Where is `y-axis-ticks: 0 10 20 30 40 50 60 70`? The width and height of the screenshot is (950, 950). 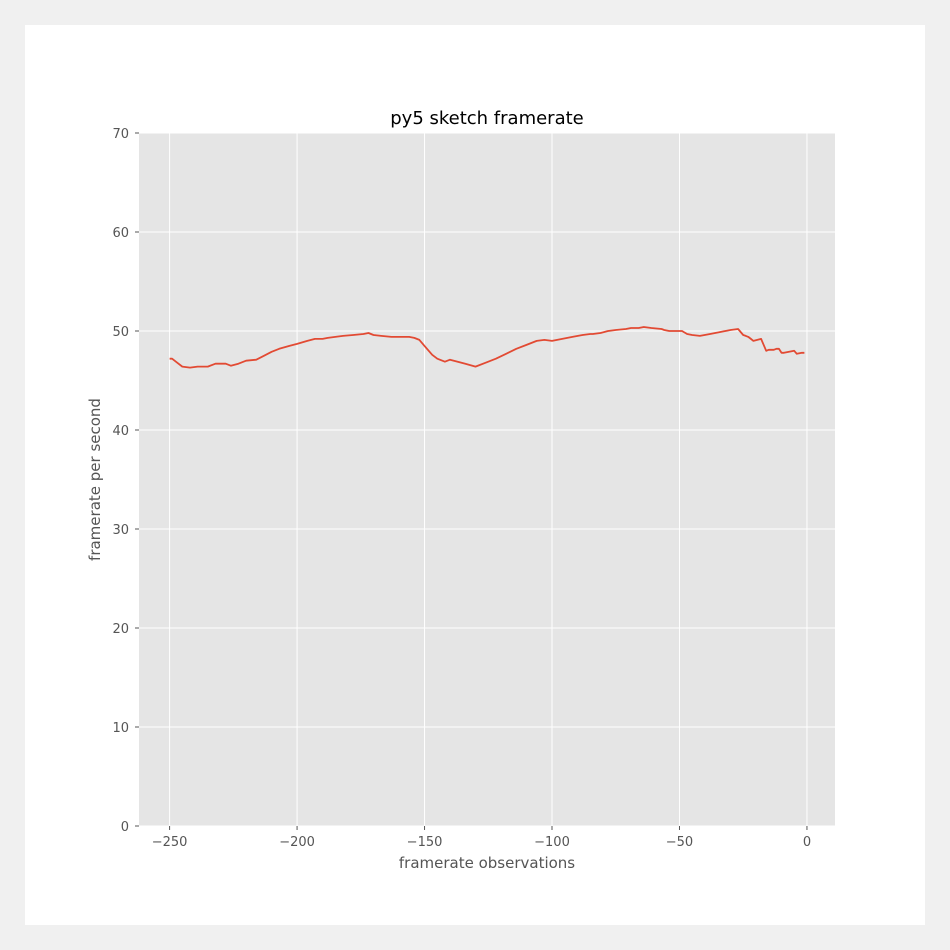 y-axis-ticks: 0 10 20 30 40 50 60 70 is located at coordinates (125, 481).